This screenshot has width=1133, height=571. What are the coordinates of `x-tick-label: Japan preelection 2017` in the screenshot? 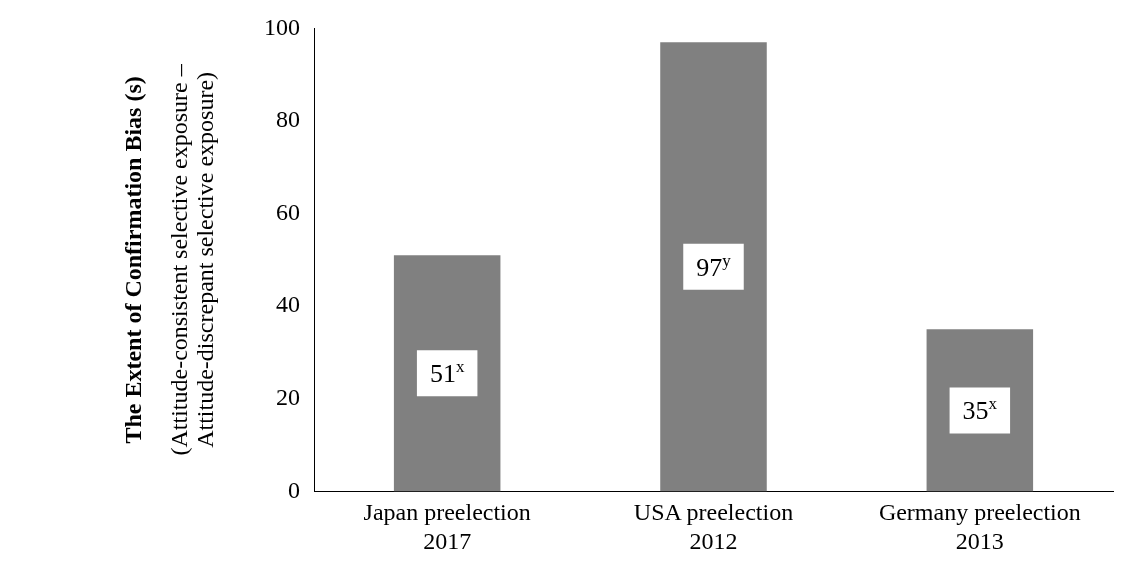 It's located at (447, 526).